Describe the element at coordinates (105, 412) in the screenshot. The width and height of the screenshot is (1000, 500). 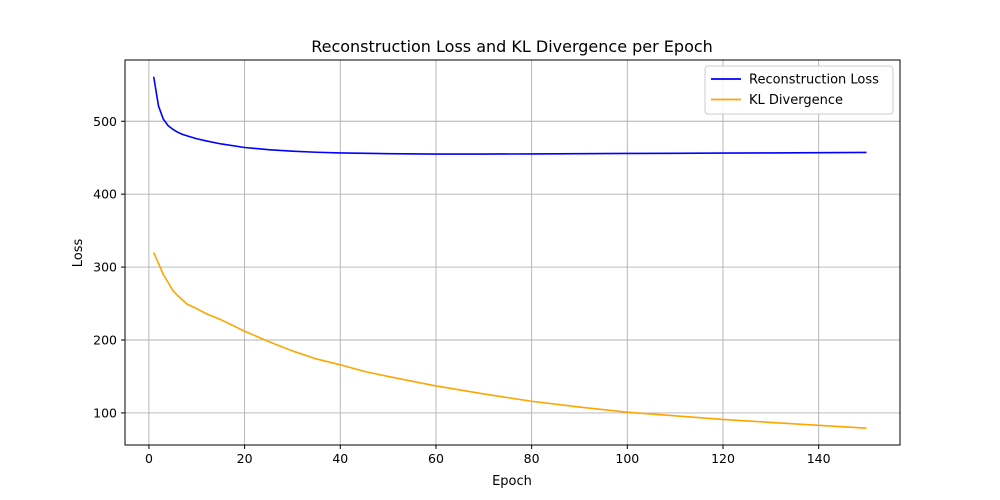
I see `y-tick-label: 100` at that location.